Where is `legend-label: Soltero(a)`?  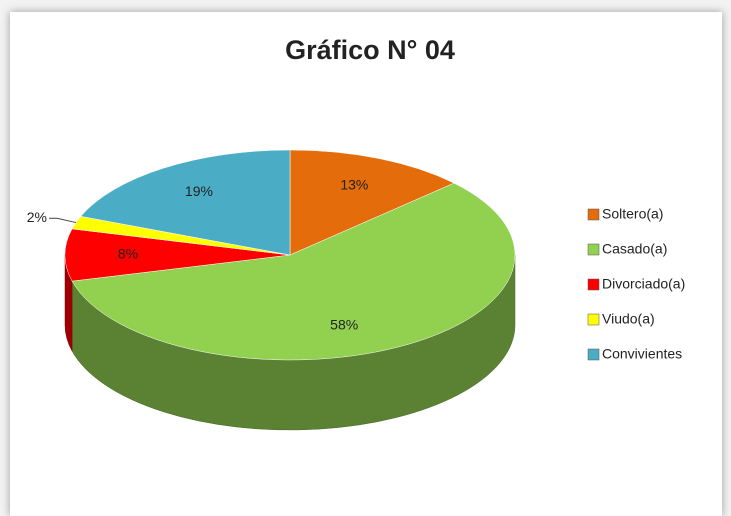 legend-label: Soltero(a) is located at coordinates (632, 214).